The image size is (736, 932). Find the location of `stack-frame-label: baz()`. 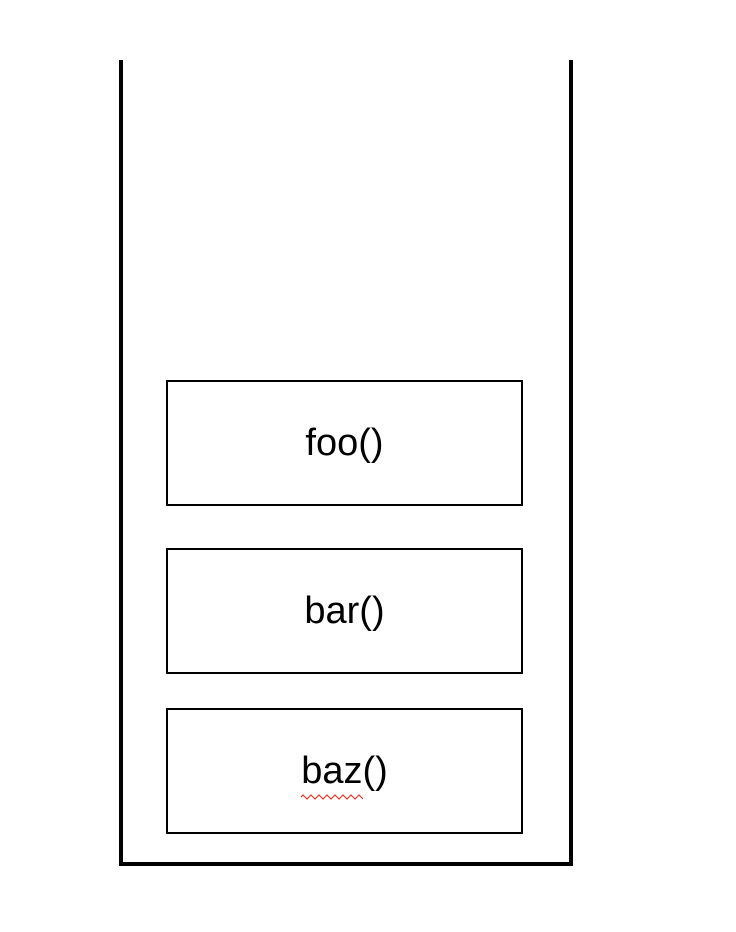

stack-frame-label: baz() is located at coordinates (344, 775).